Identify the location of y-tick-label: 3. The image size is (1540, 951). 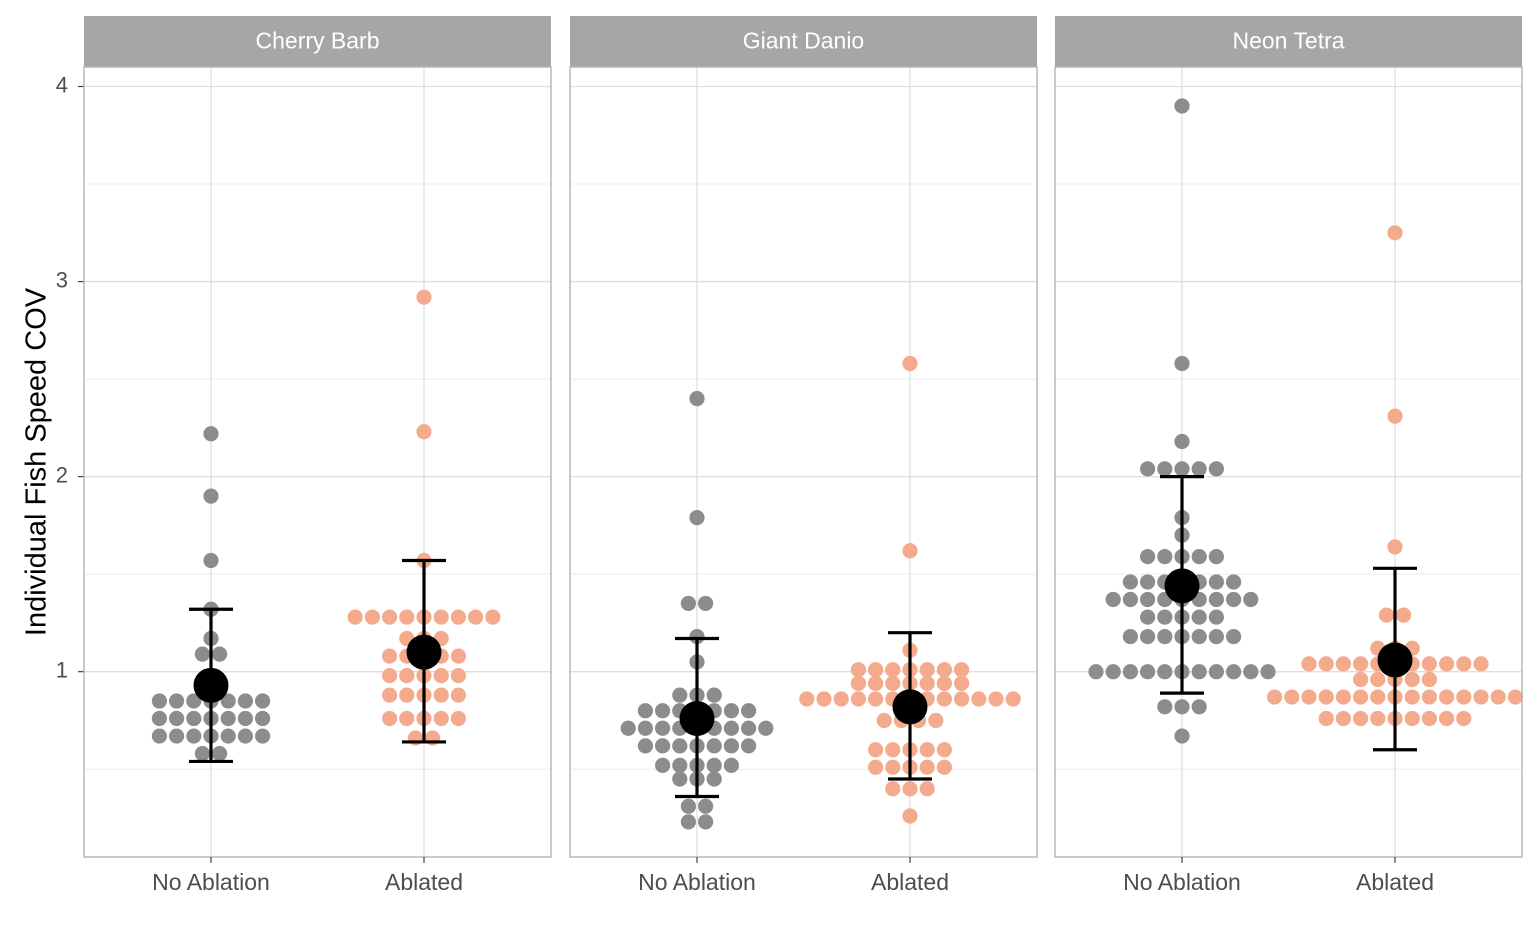
(62, 279).